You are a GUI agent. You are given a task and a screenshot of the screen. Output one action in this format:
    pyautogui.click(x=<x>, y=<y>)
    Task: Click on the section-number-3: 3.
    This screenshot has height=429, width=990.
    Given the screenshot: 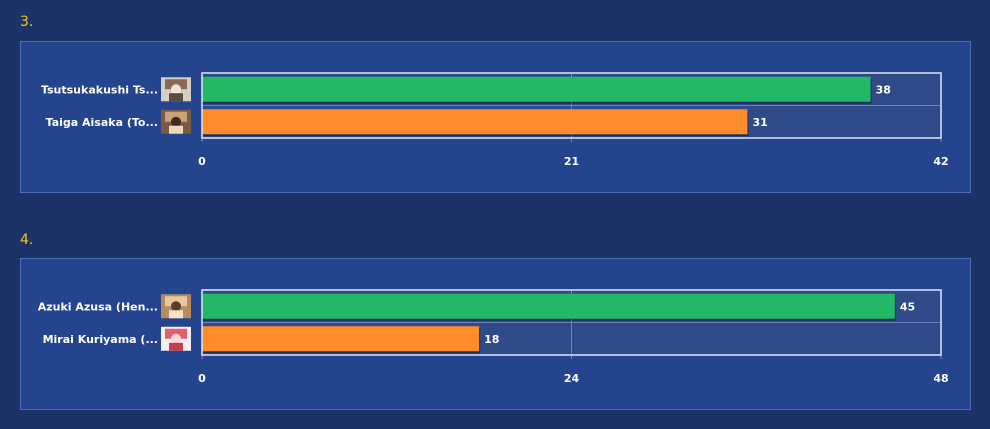 What is the action you would take?
    pyautogui.click(x=27, y=22)
    